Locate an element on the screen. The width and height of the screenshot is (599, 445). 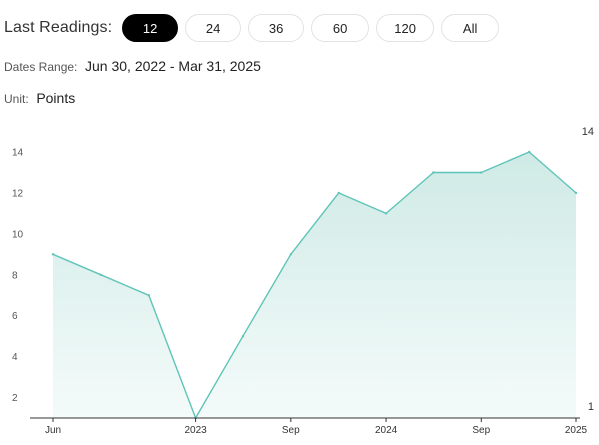
dates-range-label: Dates Range: is located at coordinates (41, 67).